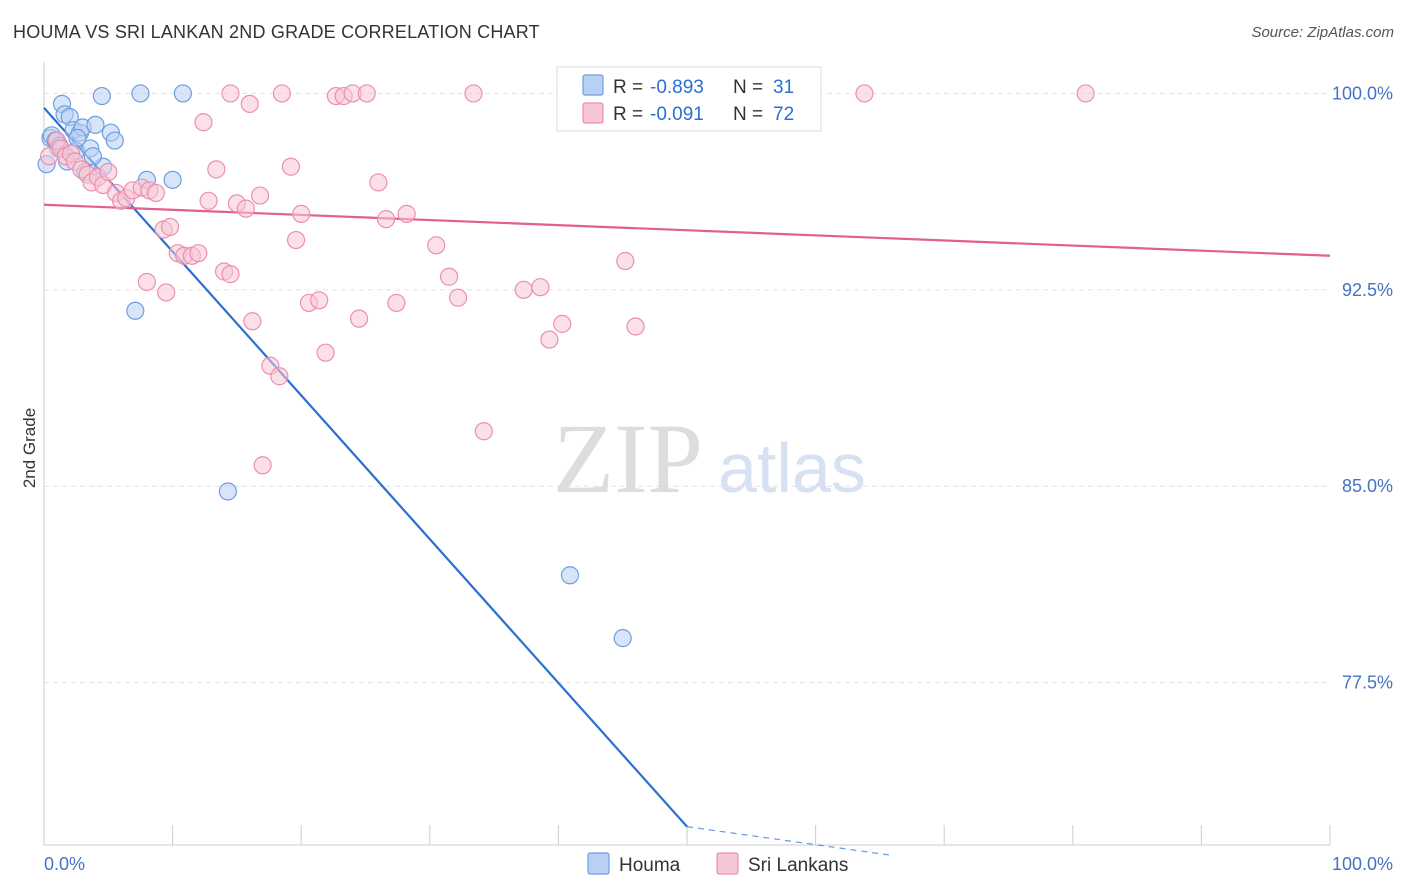 This screenshot has width=1406, height=892. I want to click on watermark-atlas: atlas, so click(792, 468).